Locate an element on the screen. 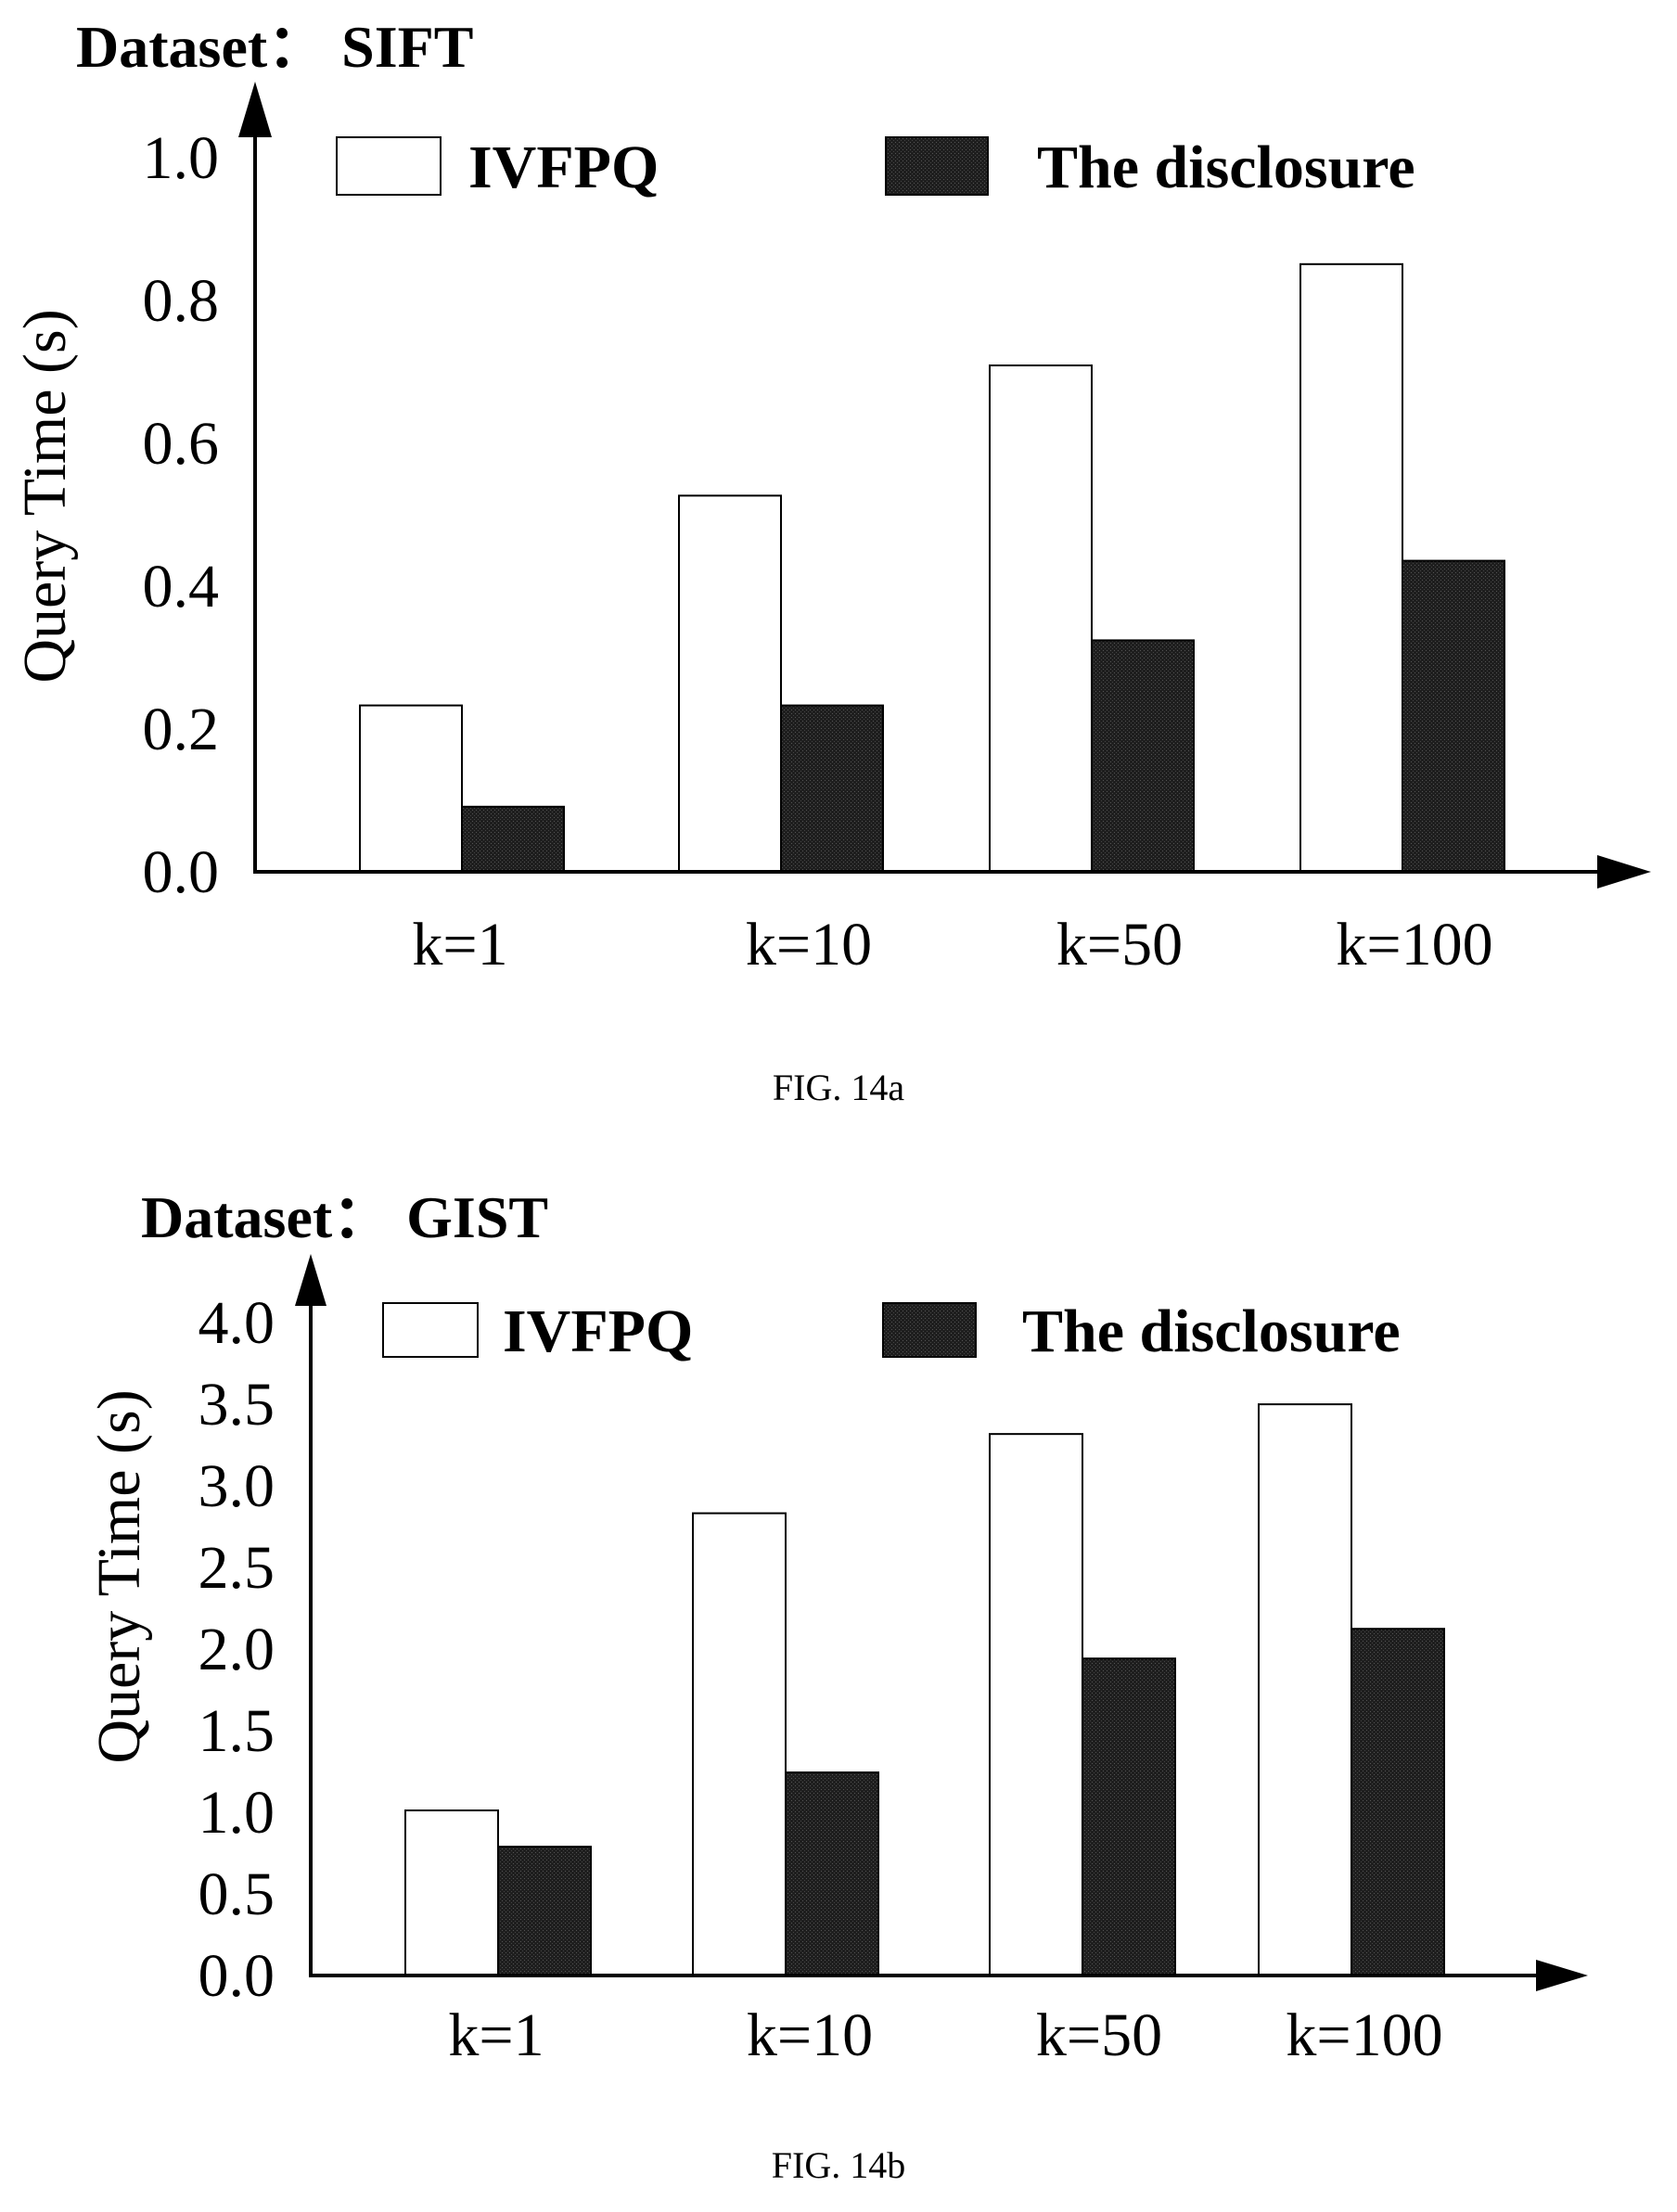 The width and height of the screenshot is (1677, 2212). figure-caption: FIG. 14a is located at coordinates (839, 1087).